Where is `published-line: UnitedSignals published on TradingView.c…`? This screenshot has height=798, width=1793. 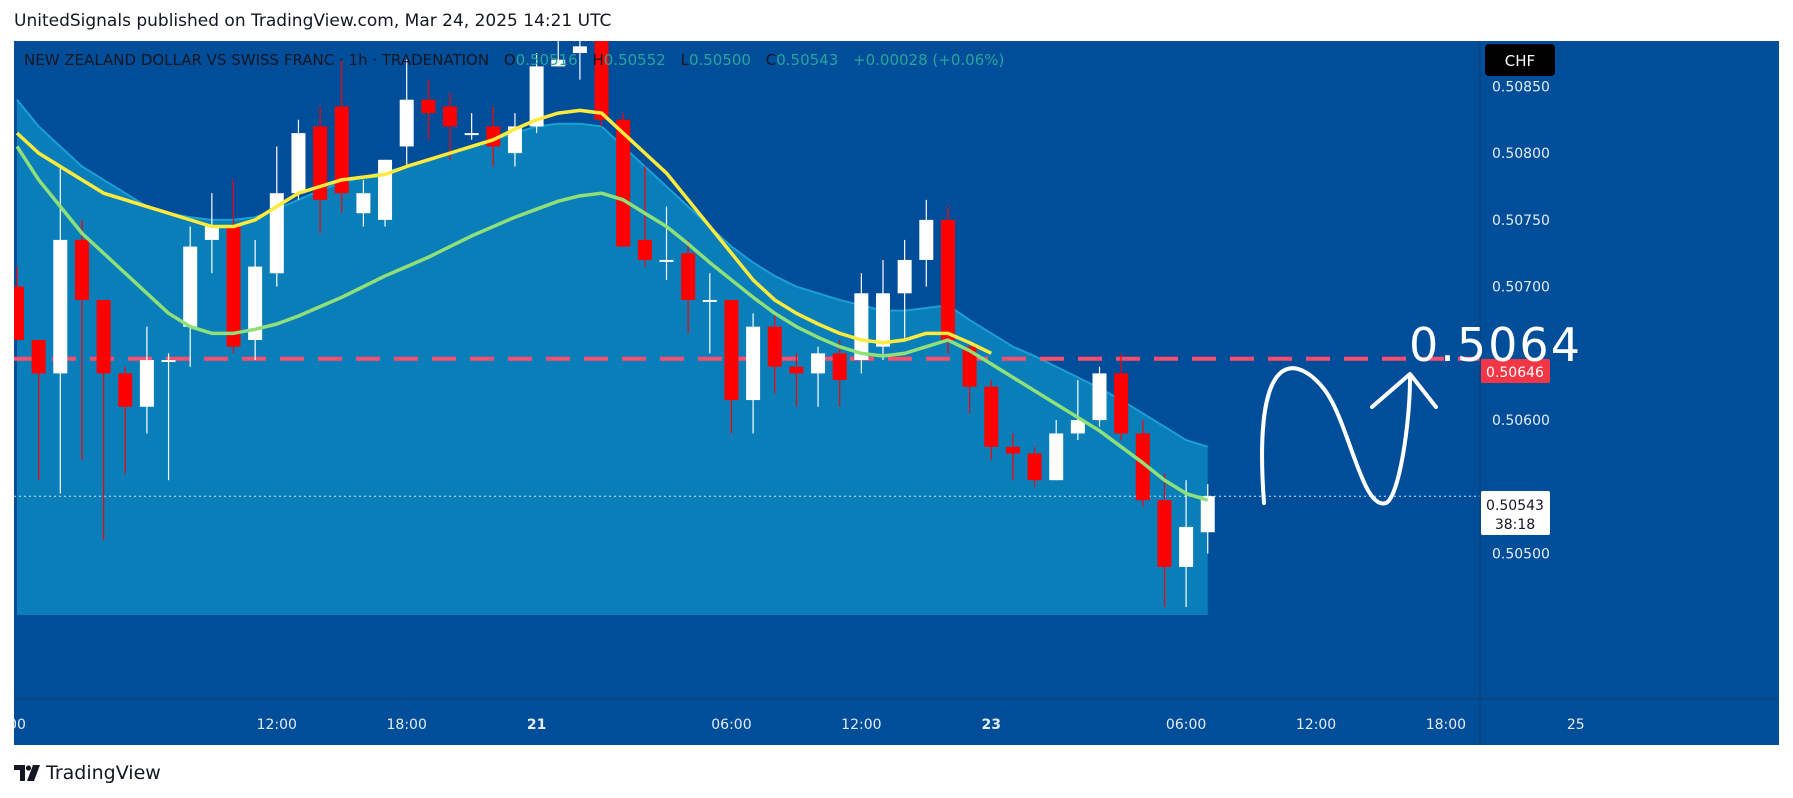 published-line: UnitedSignals published on TradingView.c… is located at coordinates (313, 21).